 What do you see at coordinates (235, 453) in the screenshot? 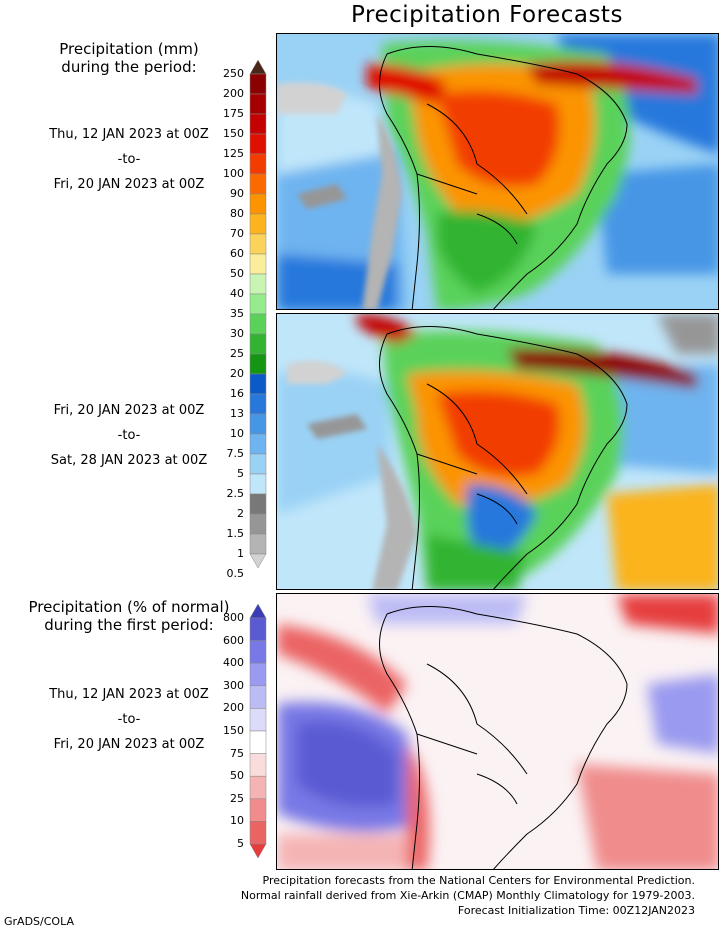
I see `mm-tick-label: 7.5` at bounding box center [235, 453].